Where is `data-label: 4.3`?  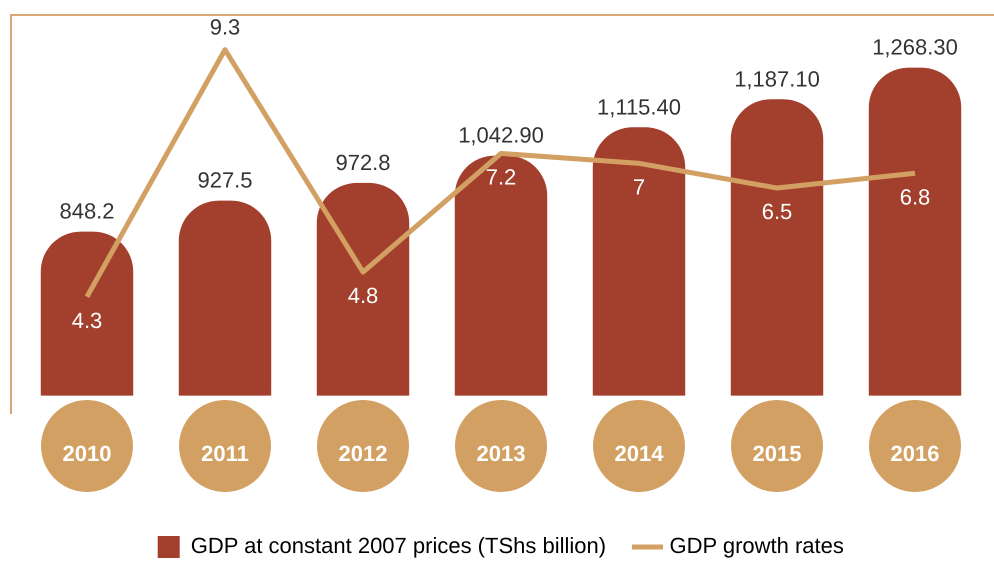 data-label: 4.3 is located at coordinates (87, 320).